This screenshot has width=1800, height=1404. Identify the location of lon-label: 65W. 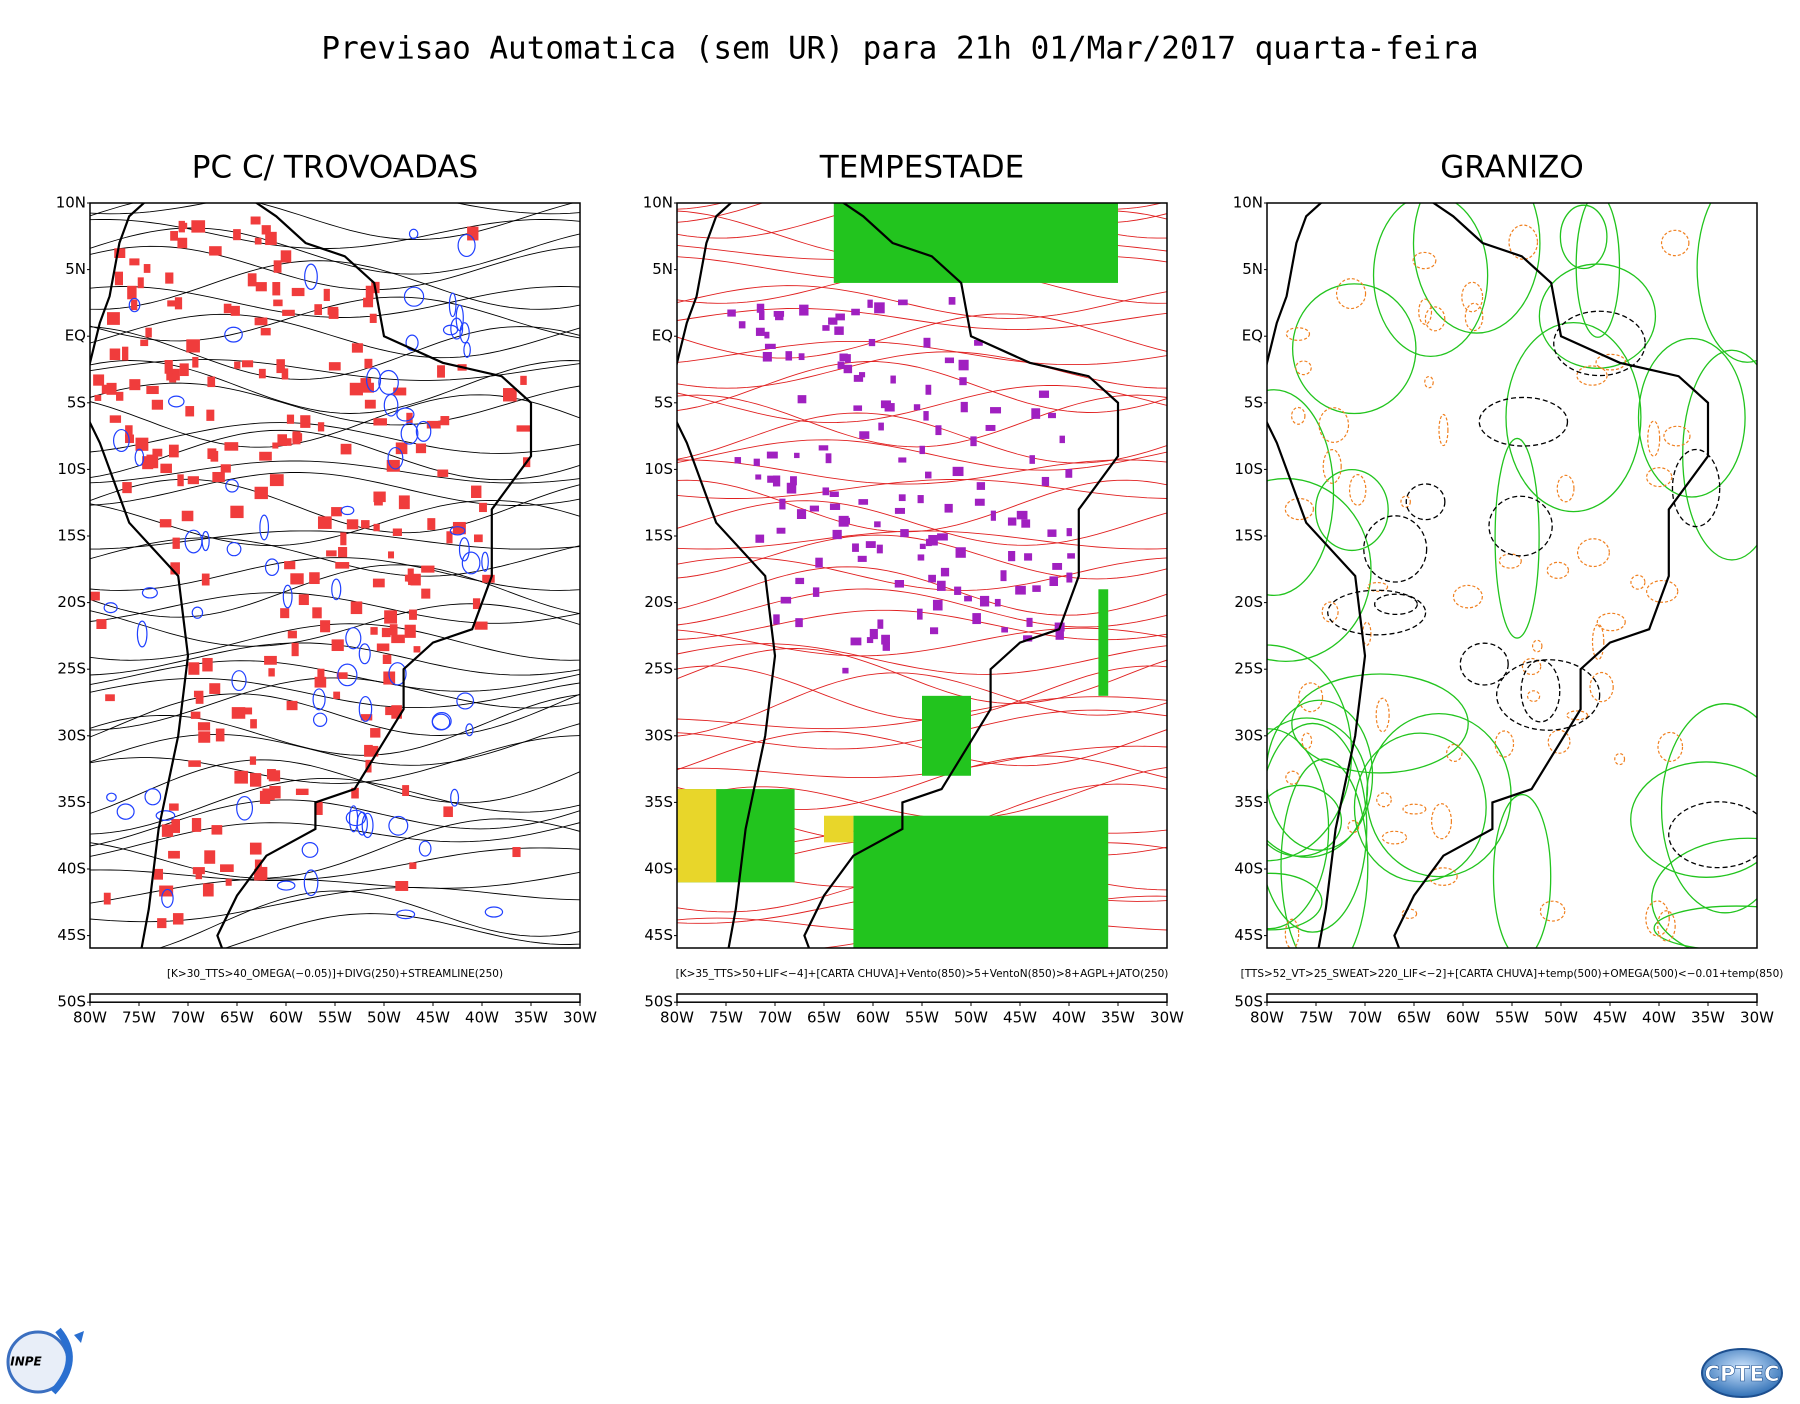
(1414, 1018).